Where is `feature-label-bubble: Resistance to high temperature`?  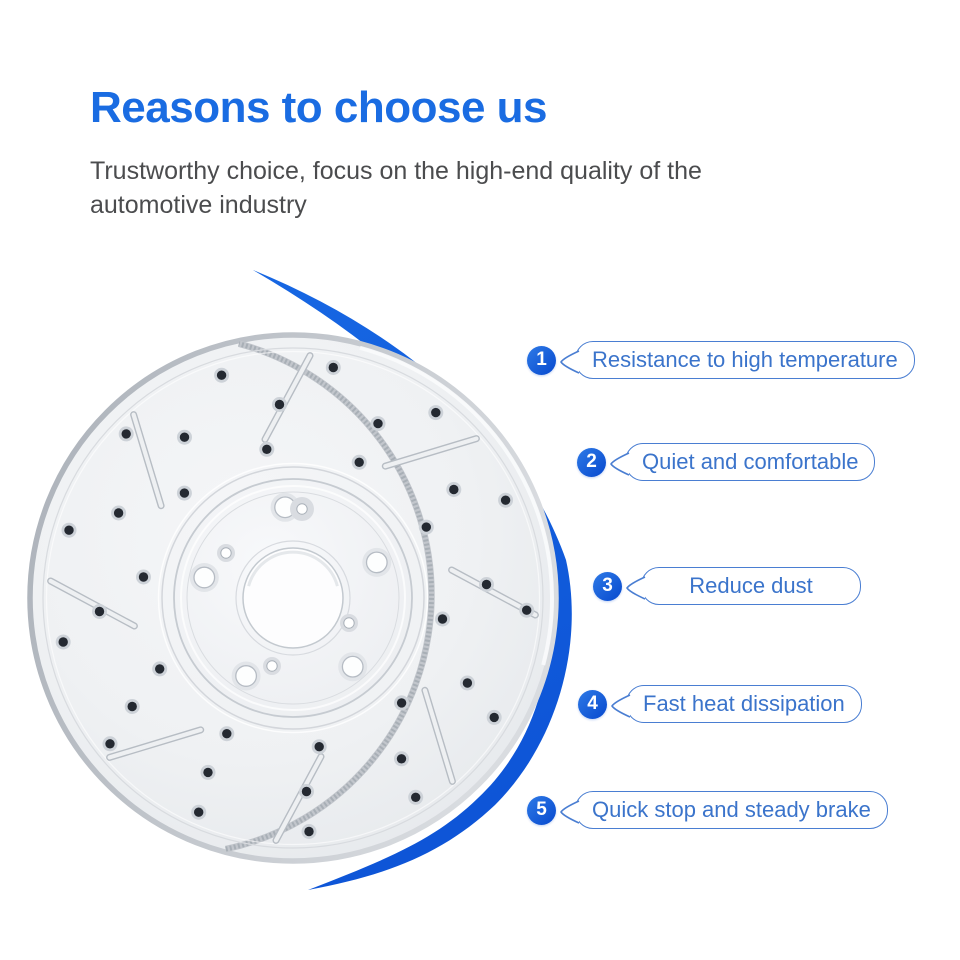
feature-label-bubble: Resistance to high temperature is located at coordinates (745, 360).